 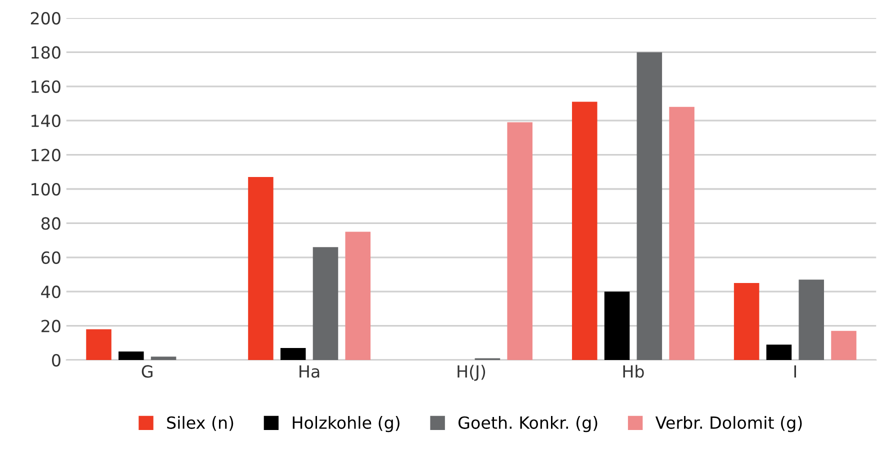 What do you see at coordinates (46, 155) in the screenshot?
I see `y-tick-label: 120` at bounding box center [46, 155].